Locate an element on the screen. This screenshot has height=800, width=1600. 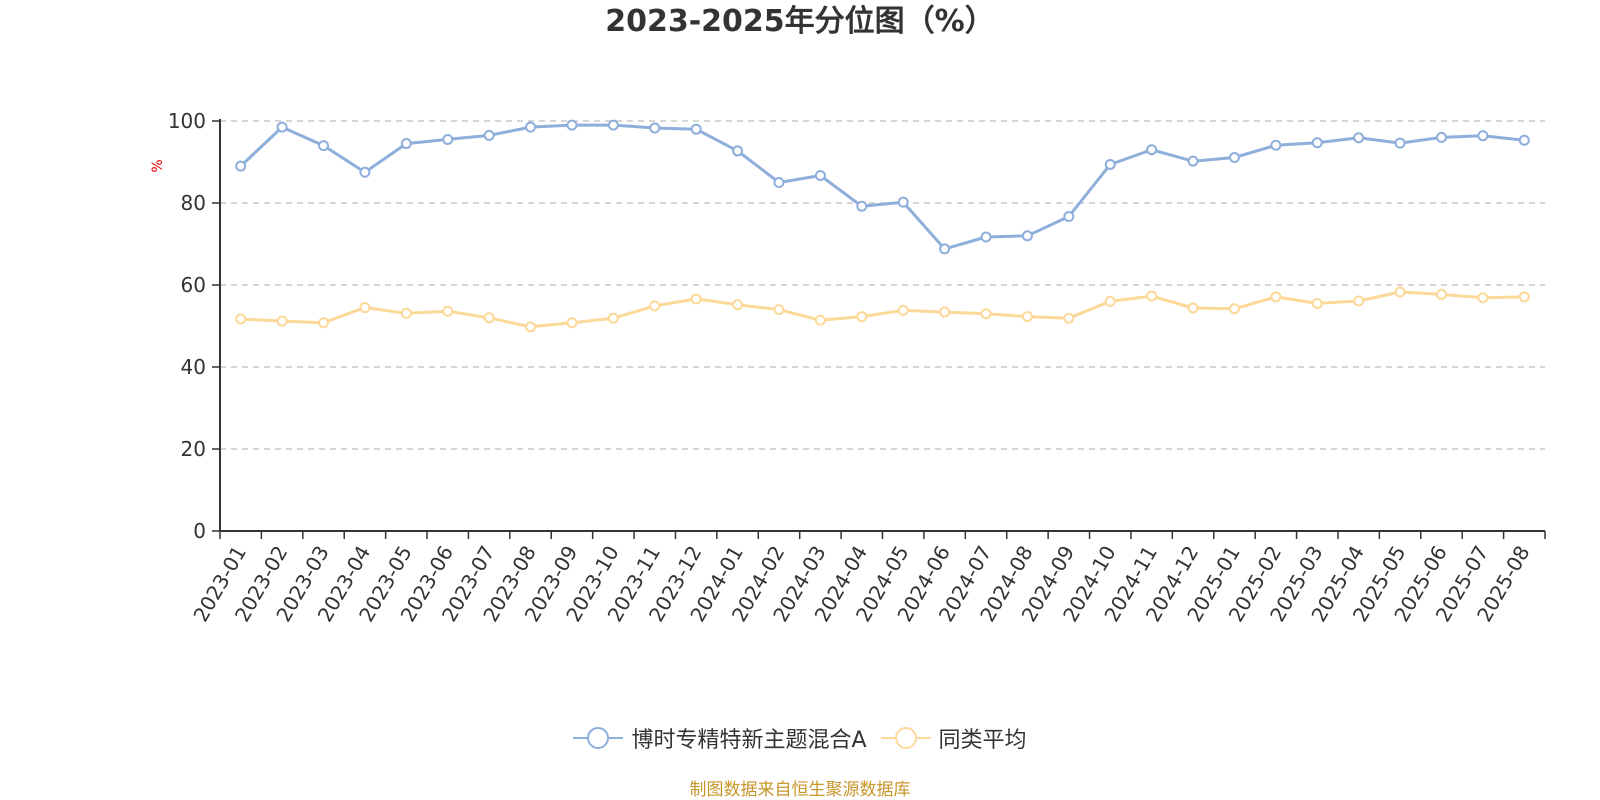
y-tick-label: 20 is located at coordinates (193, 449).